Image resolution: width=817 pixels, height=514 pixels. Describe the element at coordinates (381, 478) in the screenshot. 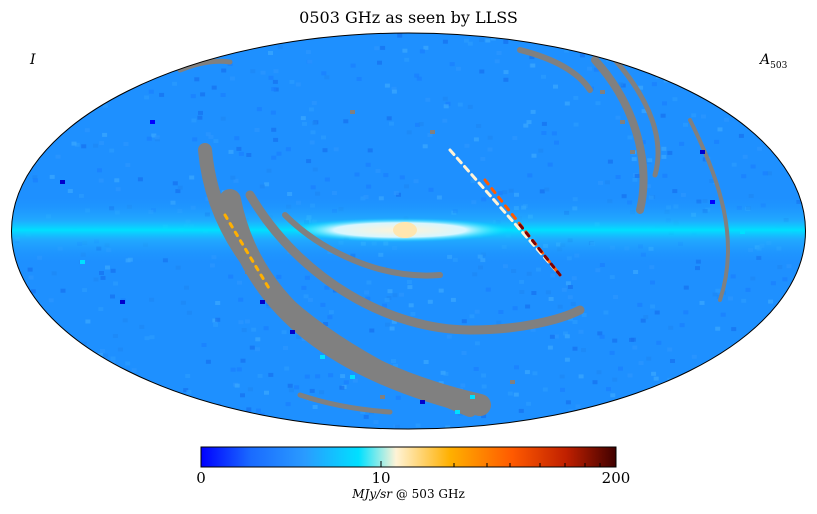

I see `colorbar-mid-label: 10` at that location.